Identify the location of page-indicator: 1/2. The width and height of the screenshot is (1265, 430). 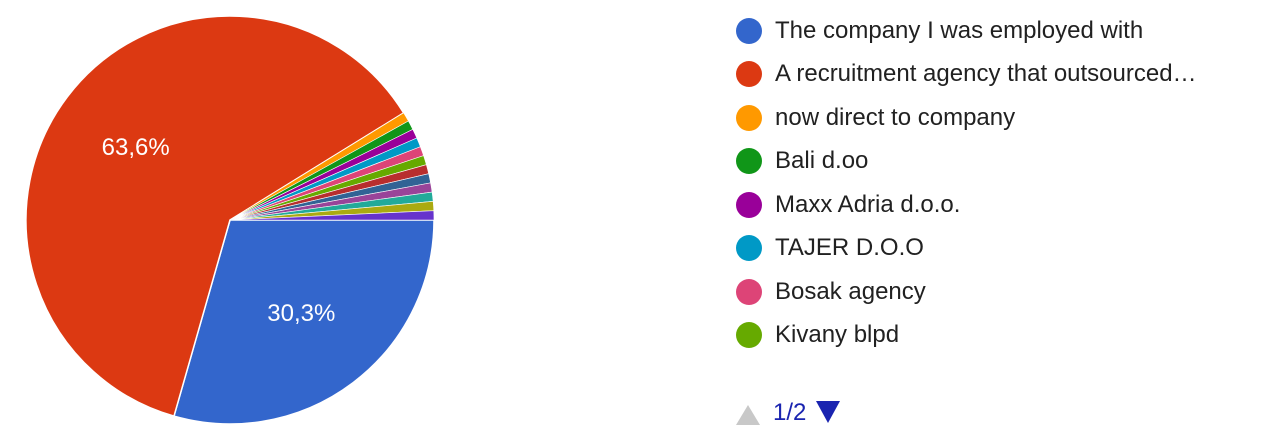
(790, 412).